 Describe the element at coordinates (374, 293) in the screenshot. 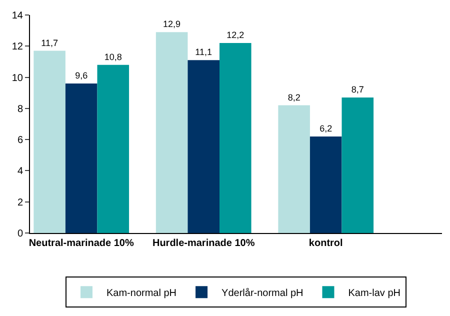

I see `legend-label: Kam-lav pH` at that location.